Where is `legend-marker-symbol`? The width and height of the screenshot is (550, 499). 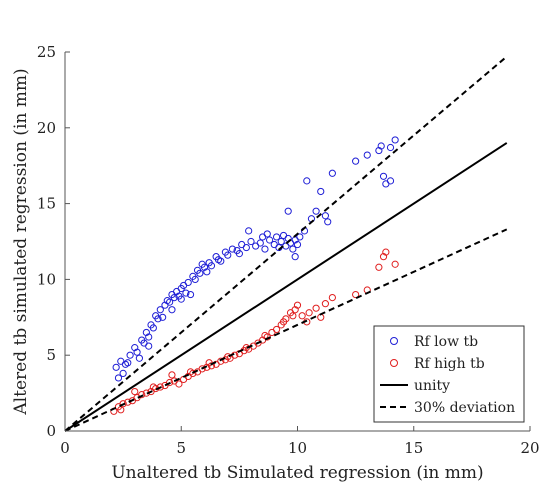
legend-marker-symbol is located at coordinates (394, 363).